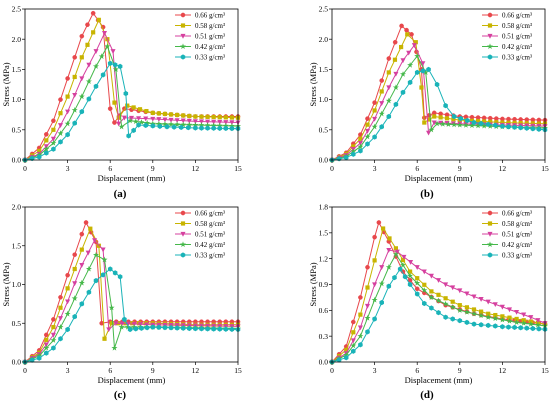 The width and height of the screenshot is (550, 404). What do you see at coordinates (200, 245) in the screenshot?
I see `legend-entry: 0.42 g/cm³` at bounding box center [200, 245].